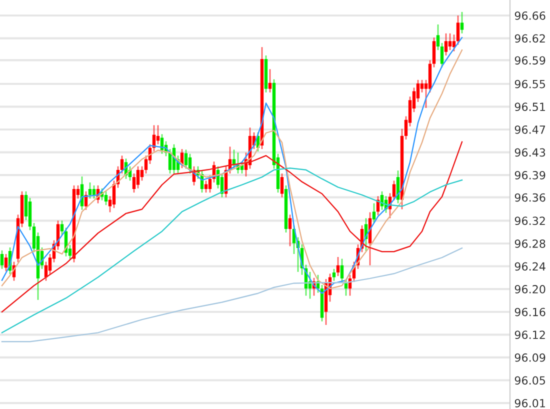 This screenshot has height=409, width=550. What do you see at coordinates (530, 289) in the screenshot?
I see `y-tick-label: 96.20` at bounding box center [530, 289].